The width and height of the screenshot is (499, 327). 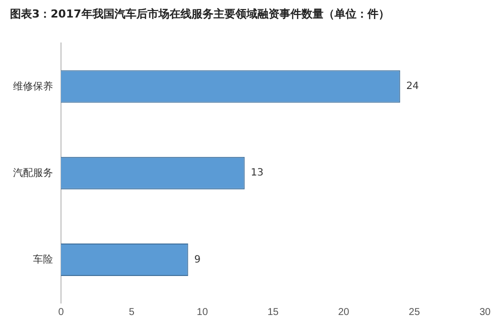 I want to click on y-tick-label: 车险, so click(x=43, y=259).